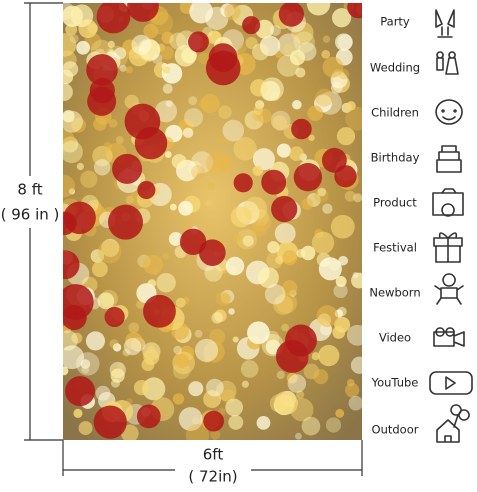 The height and width of the screenshot is (492, 477). I want to click on width-feet: 6ft, so click(213, 455).